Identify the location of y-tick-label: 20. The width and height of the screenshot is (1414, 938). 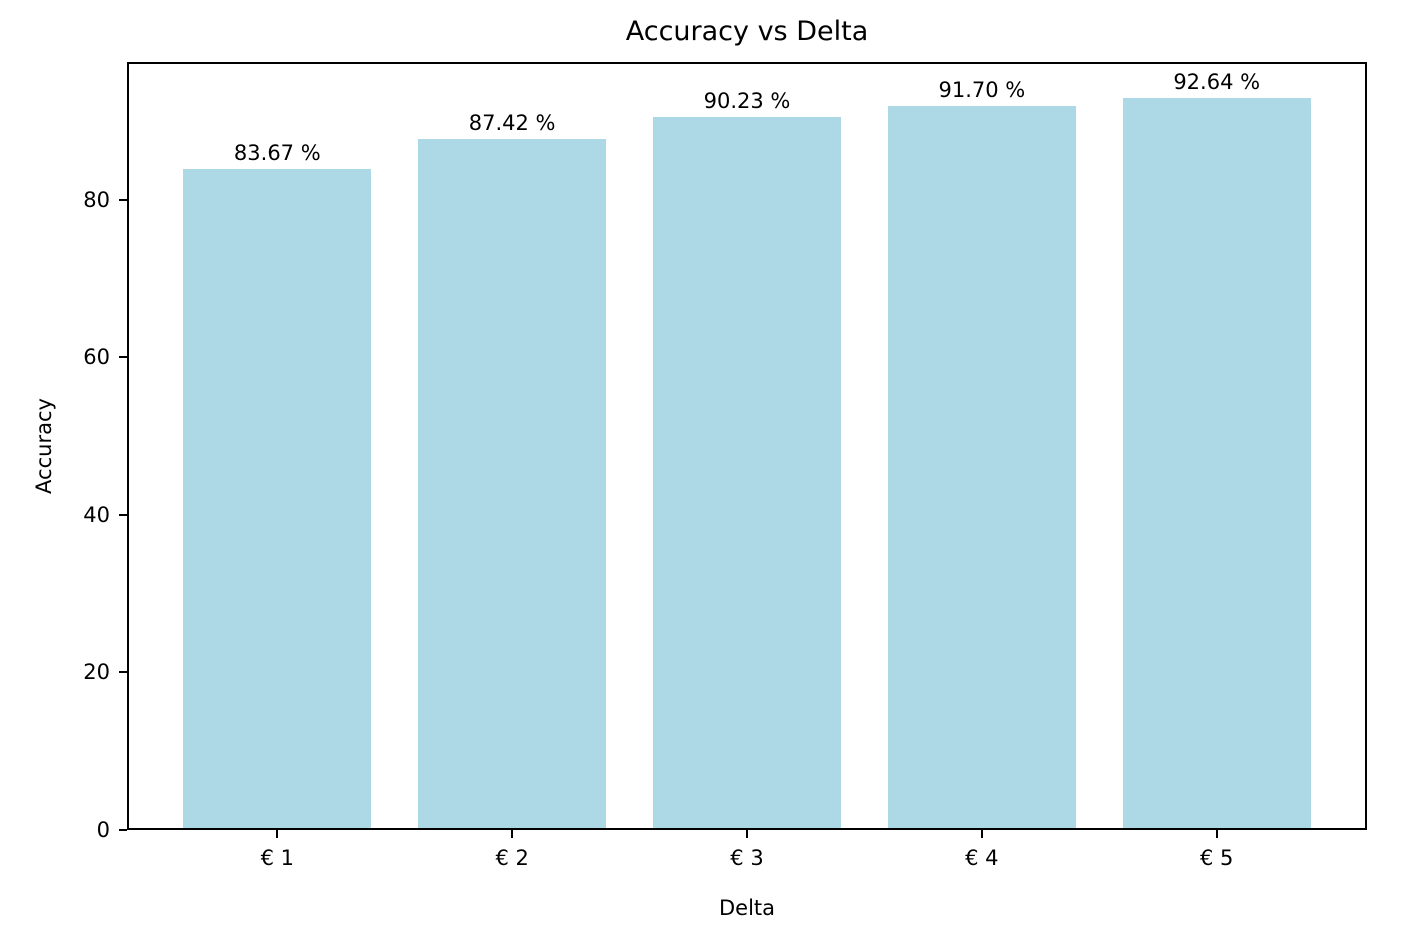
(96, 672).